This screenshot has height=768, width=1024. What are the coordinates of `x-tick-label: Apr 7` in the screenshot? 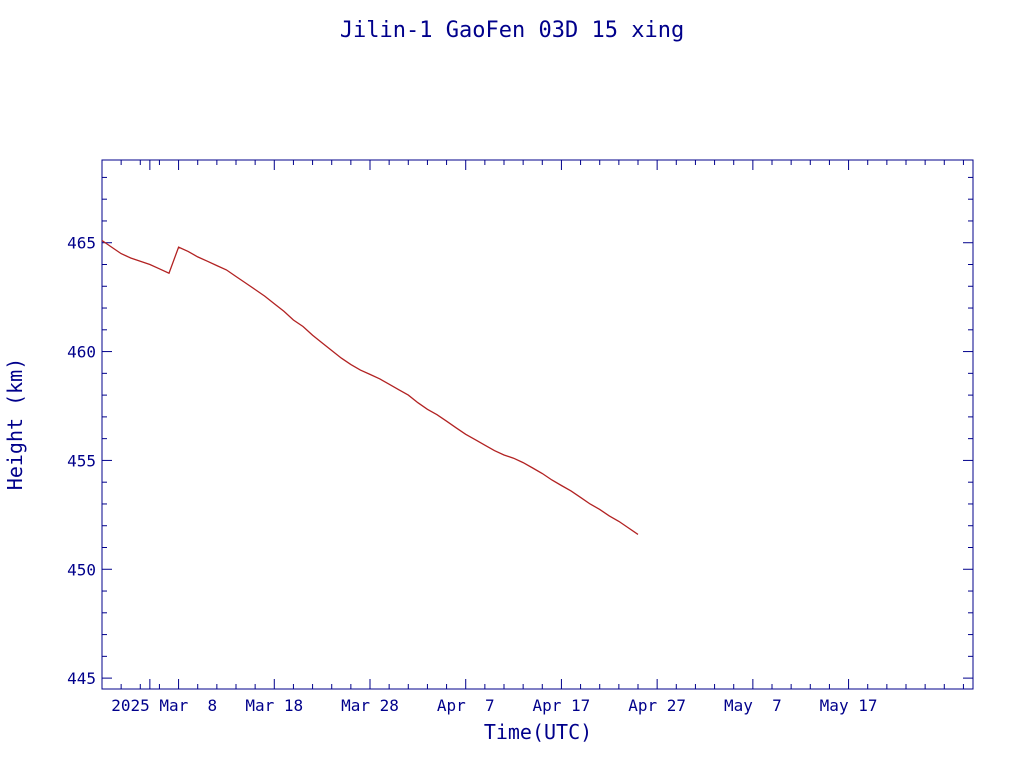 It's located at (466, 705).